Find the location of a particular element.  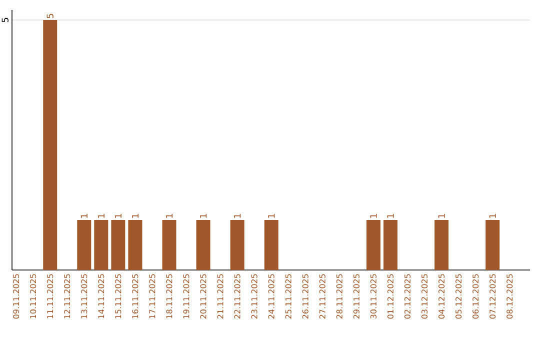

data-label: 5 is located at coordinates (50, 16).